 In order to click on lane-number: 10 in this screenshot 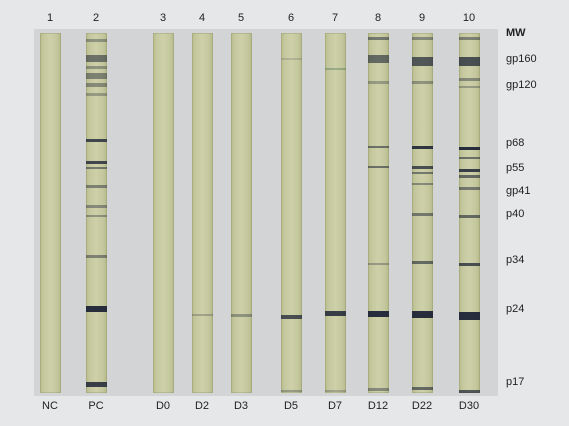, I will do `click(469, 18)`.